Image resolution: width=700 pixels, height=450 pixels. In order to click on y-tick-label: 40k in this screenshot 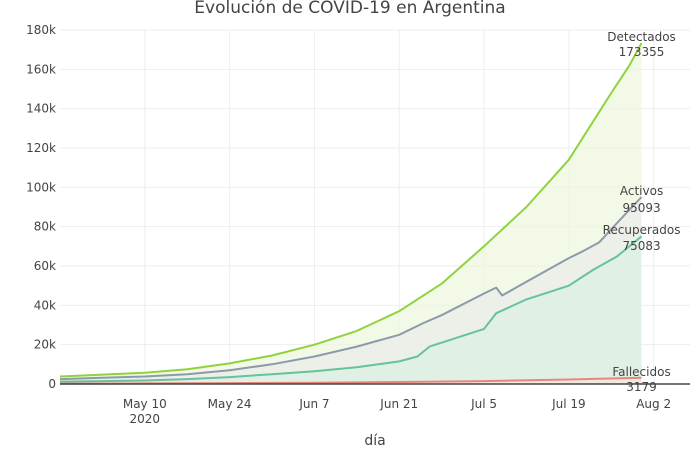, I will do `click(45, 305)`.